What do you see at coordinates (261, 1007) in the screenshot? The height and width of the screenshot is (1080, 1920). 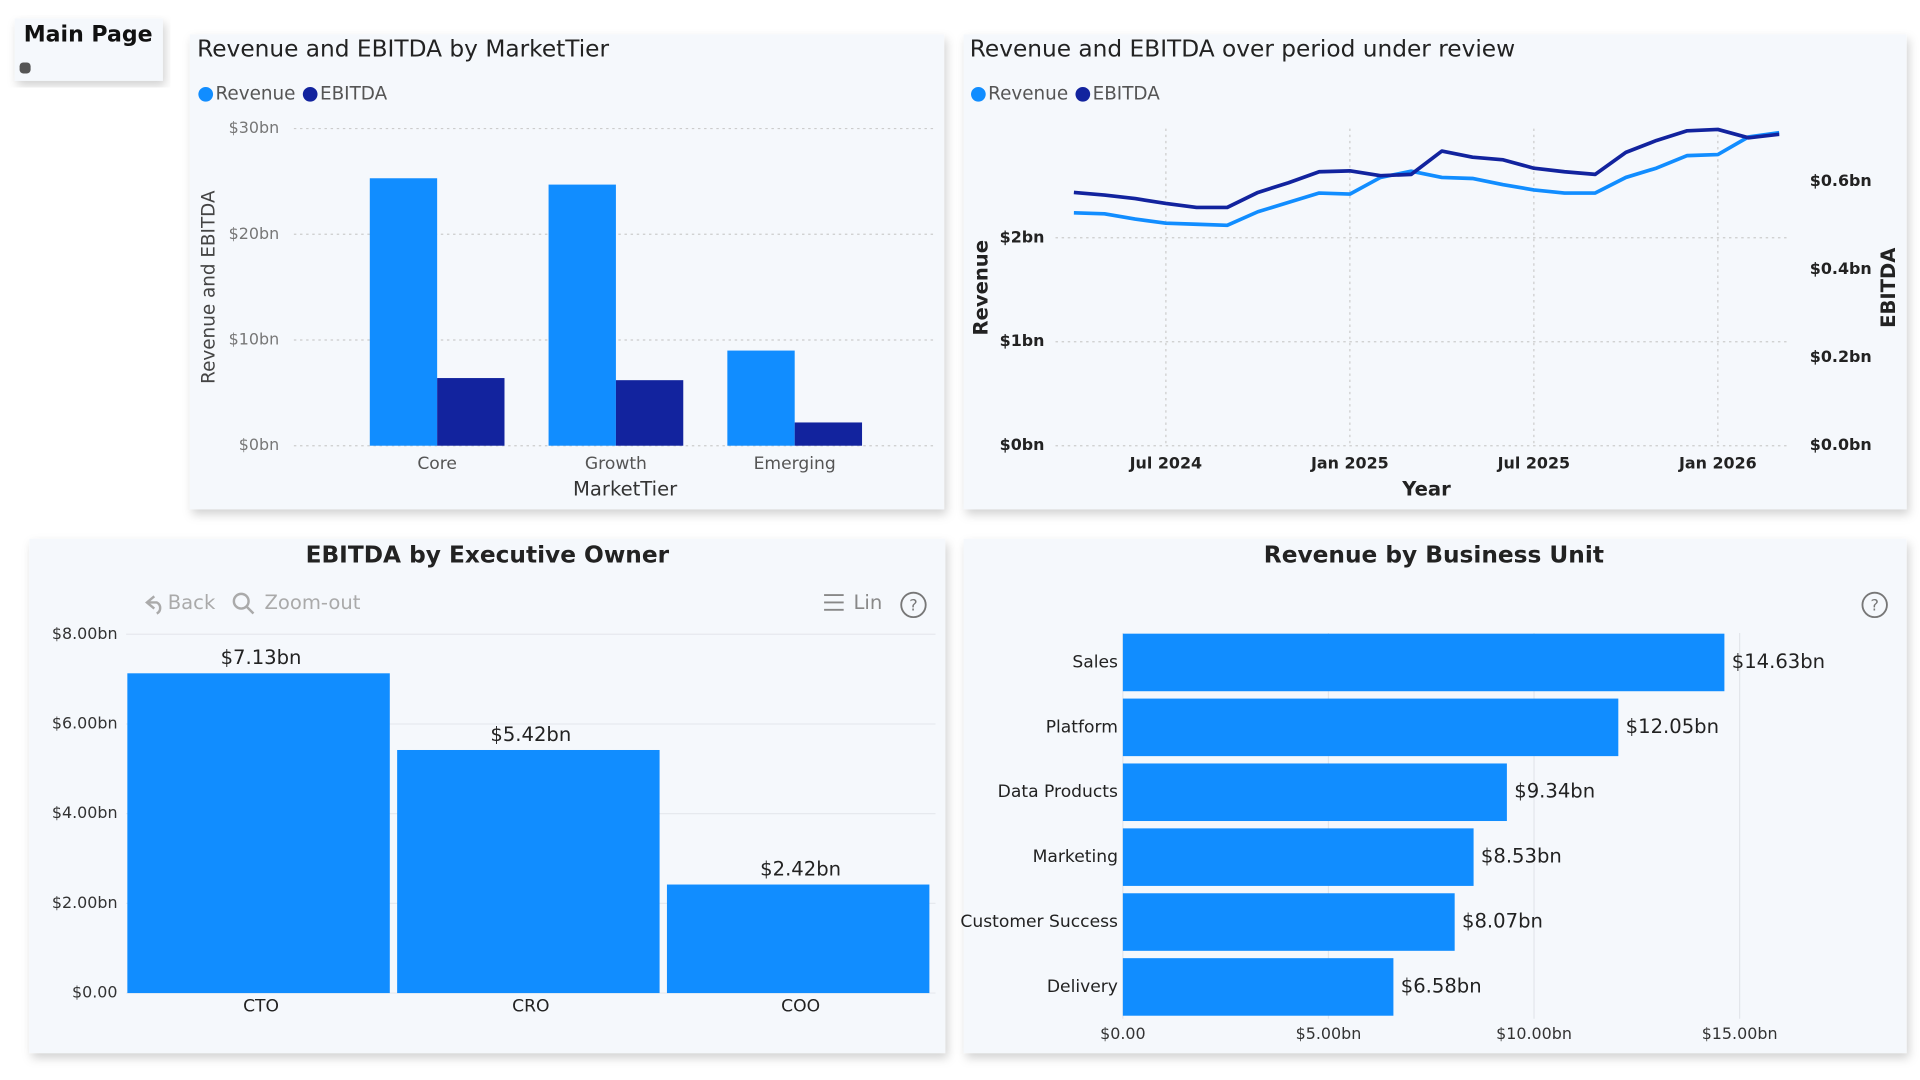 I see `x-tick-label: CTO` at bounding box center [261, 1007].